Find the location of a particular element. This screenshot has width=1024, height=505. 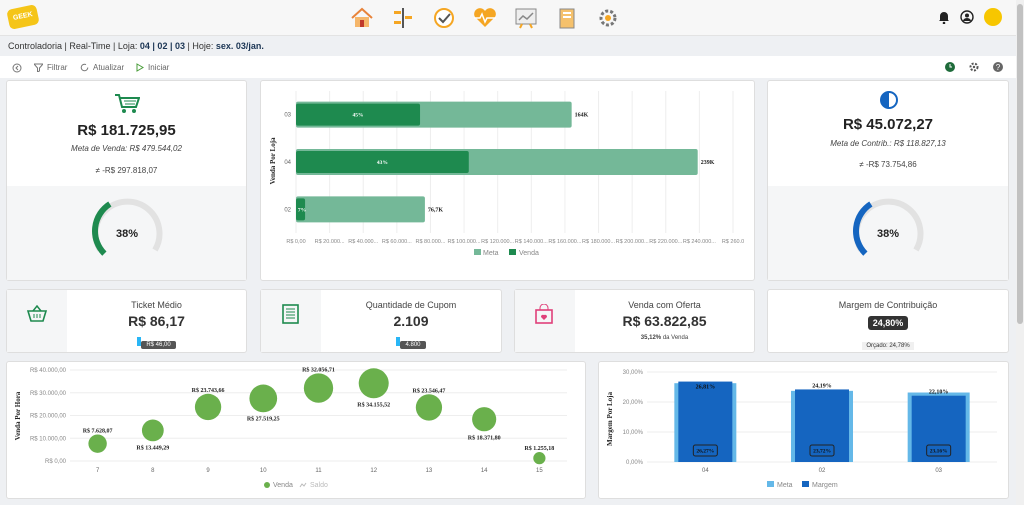

breadcrumb-date: sex. 03/jan. is located at coordinates (239, 46).